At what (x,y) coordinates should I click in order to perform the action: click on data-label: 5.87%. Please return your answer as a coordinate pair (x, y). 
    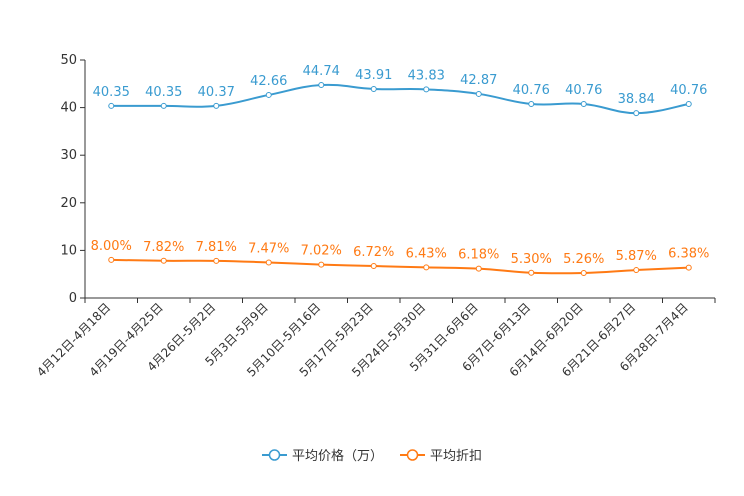
    Looking at the image, I should click on (636, 256).